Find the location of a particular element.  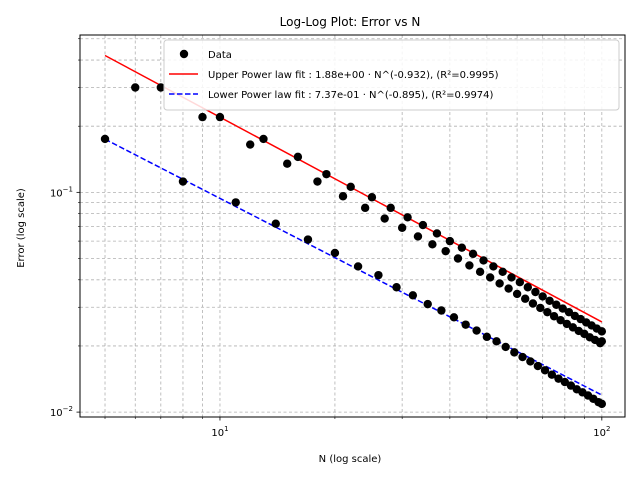

legend-marker is located at coordinates (184, 54).